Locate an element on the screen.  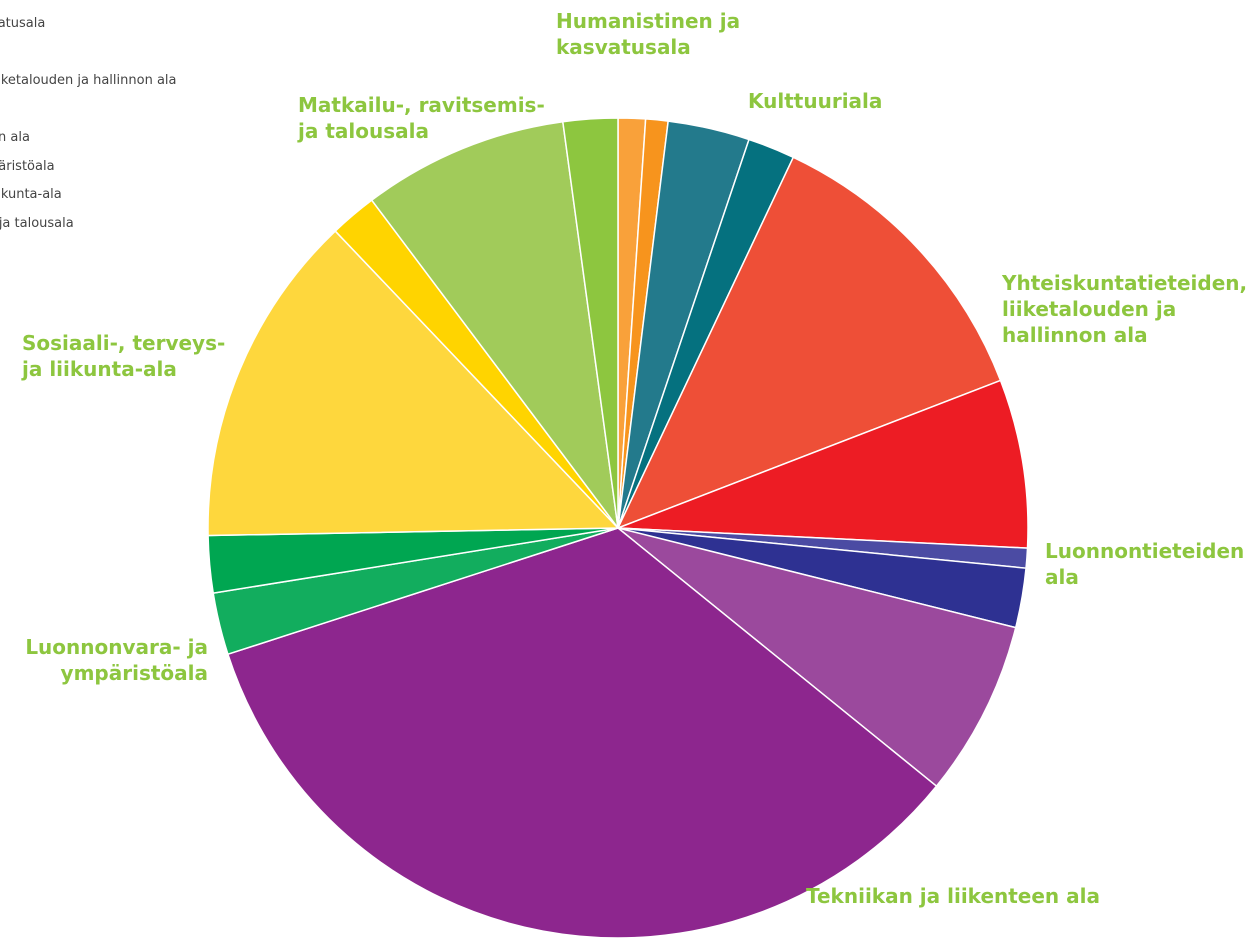
label-line: Matkailu-, ravitsemis- is located at coordinates (421, 105).